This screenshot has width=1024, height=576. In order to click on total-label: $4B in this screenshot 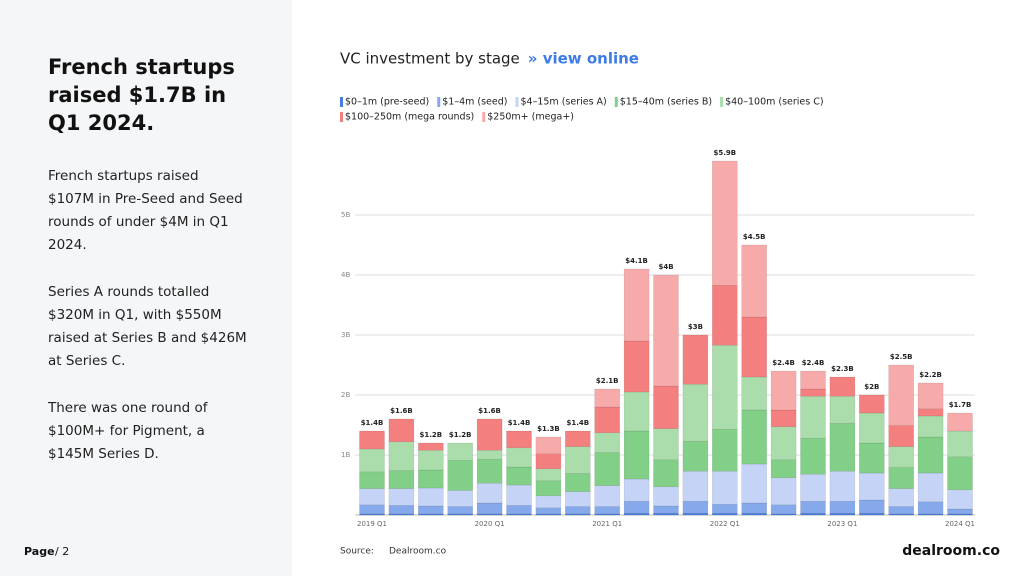, I will do `click(665, 267)`.